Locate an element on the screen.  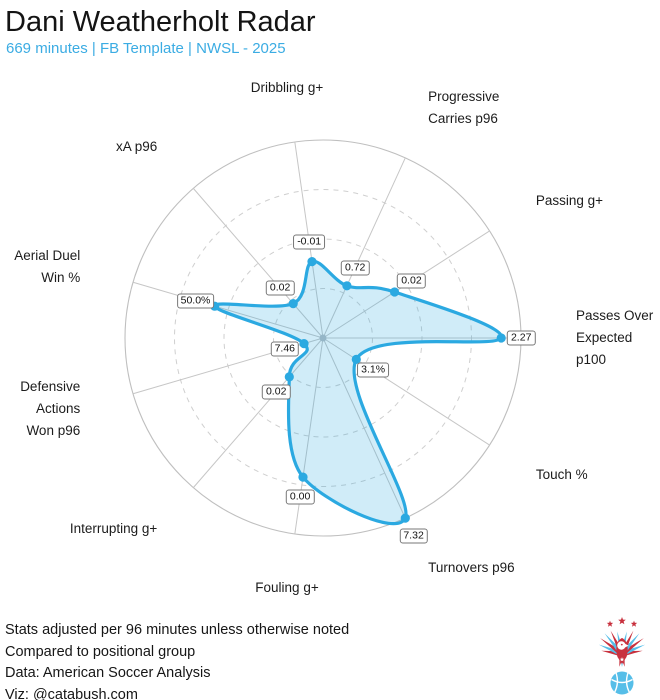
eagle-head is located at coordinates (621, 645).